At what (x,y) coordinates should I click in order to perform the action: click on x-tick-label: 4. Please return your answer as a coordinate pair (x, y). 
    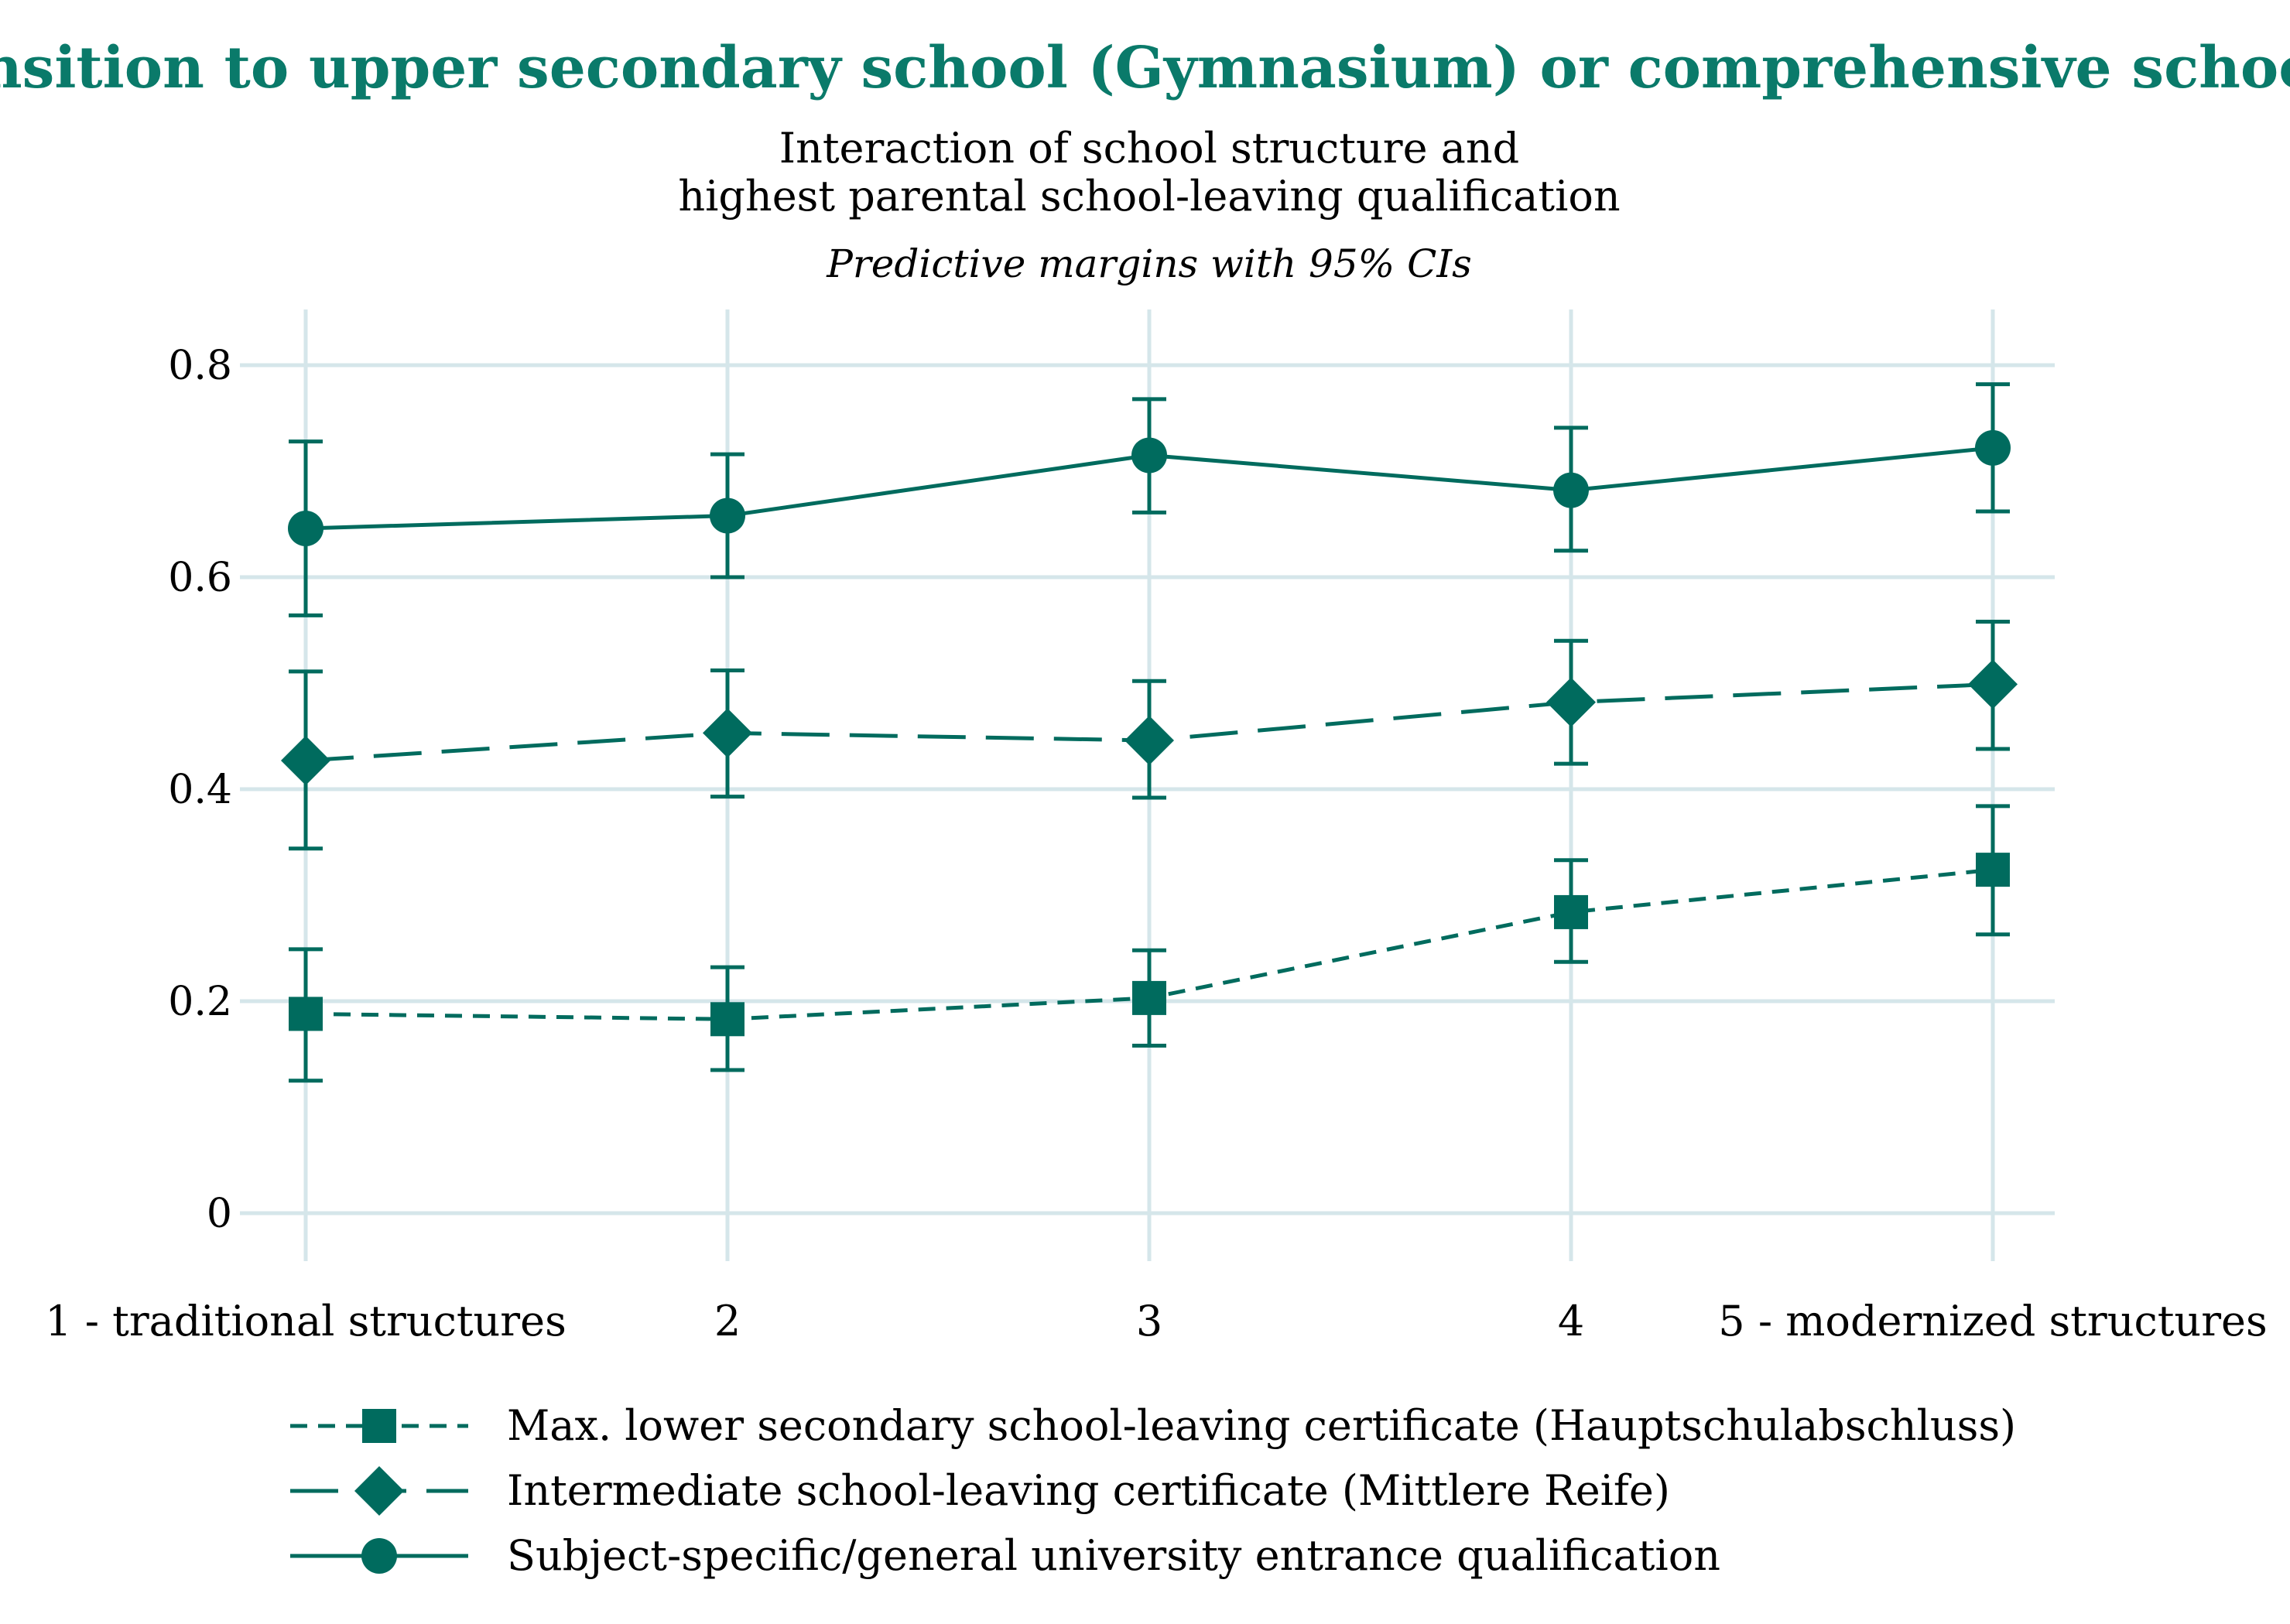
    Looking at the image, I should click on (1571, 1321).